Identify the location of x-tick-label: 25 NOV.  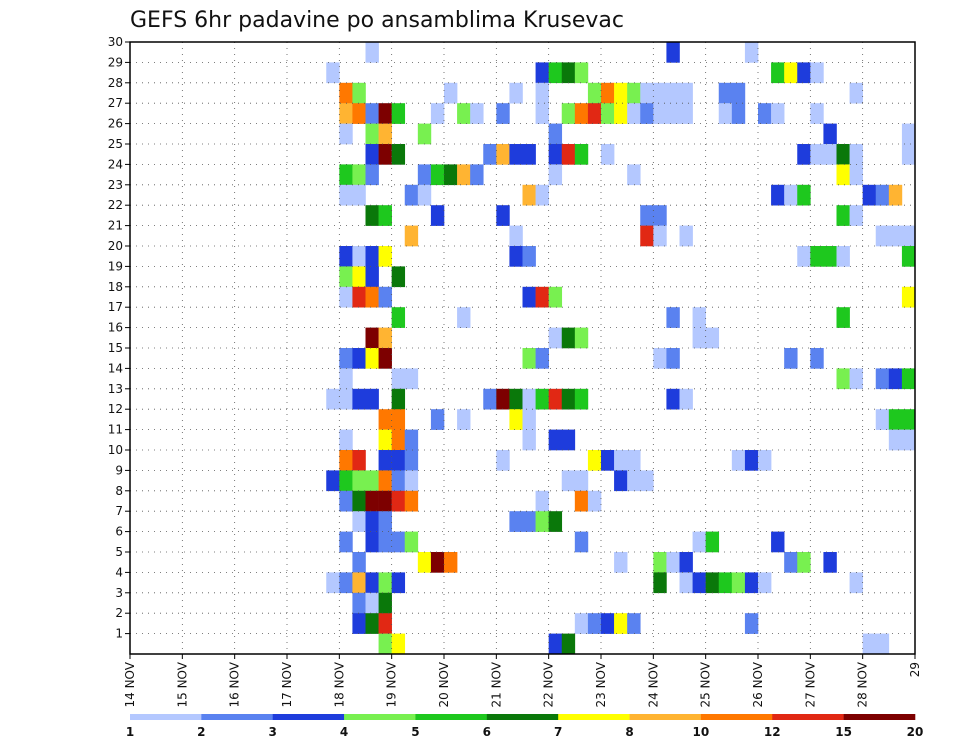
(706, 684).